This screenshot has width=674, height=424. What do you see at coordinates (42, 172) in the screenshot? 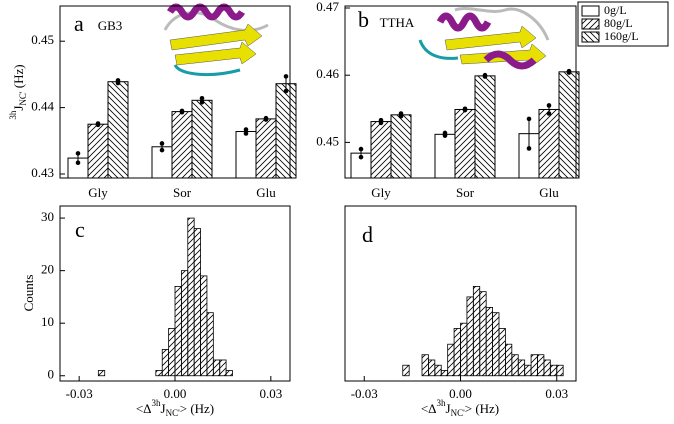
I see `y-tick-label: 0.43` at bounding box center [42, 172].